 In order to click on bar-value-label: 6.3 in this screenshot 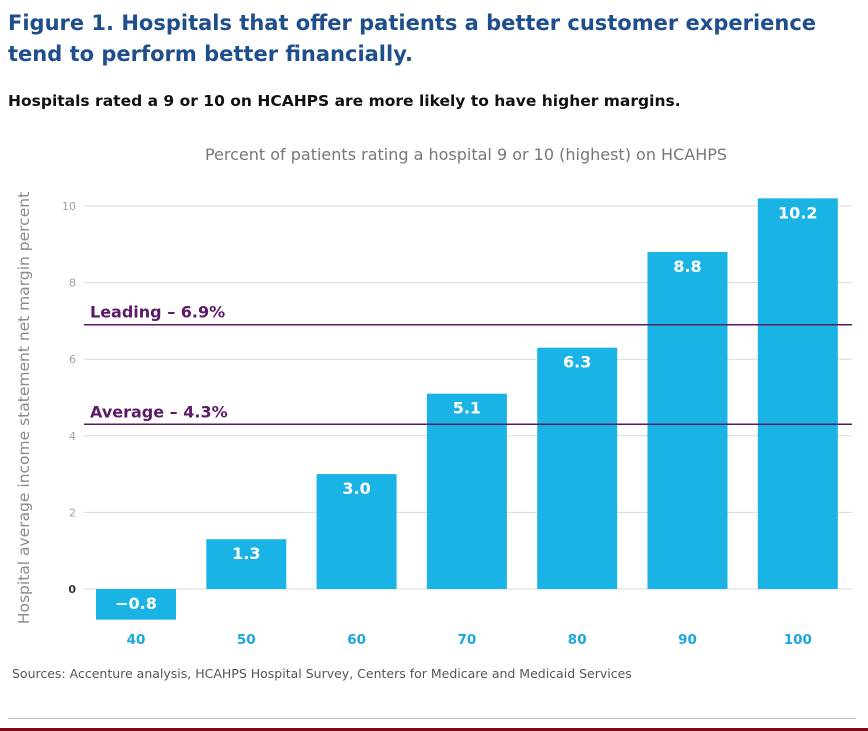, I will do `click(577, 362)`.